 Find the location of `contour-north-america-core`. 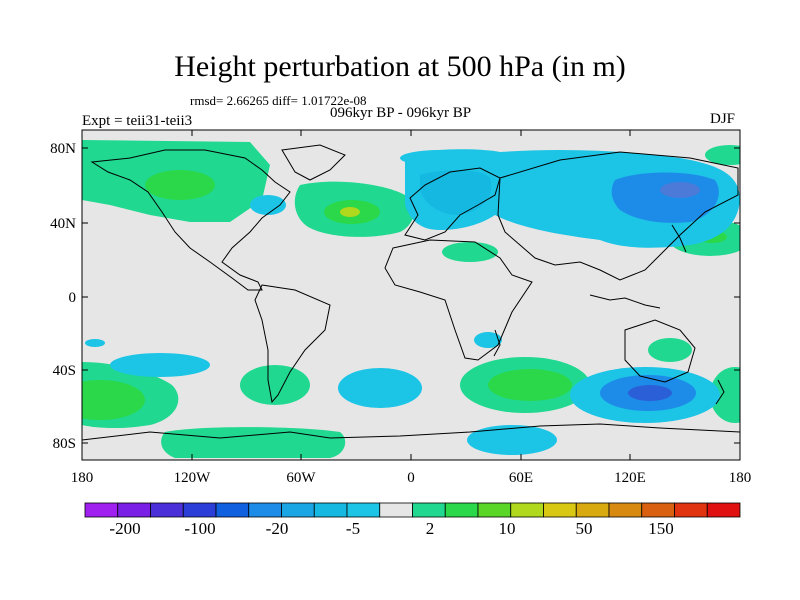

contour-north-america-core is located at coordinates (180, 185).